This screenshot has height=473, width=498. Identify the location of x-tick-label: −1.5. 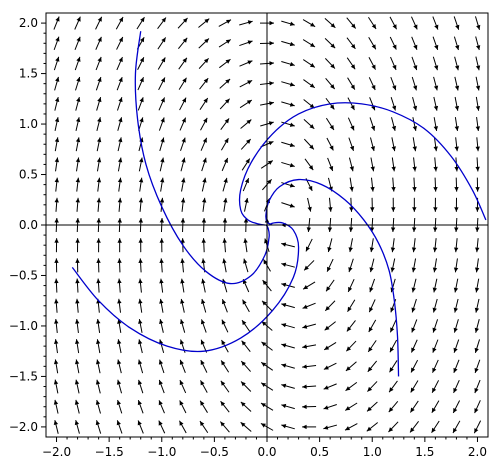
(109, 452).